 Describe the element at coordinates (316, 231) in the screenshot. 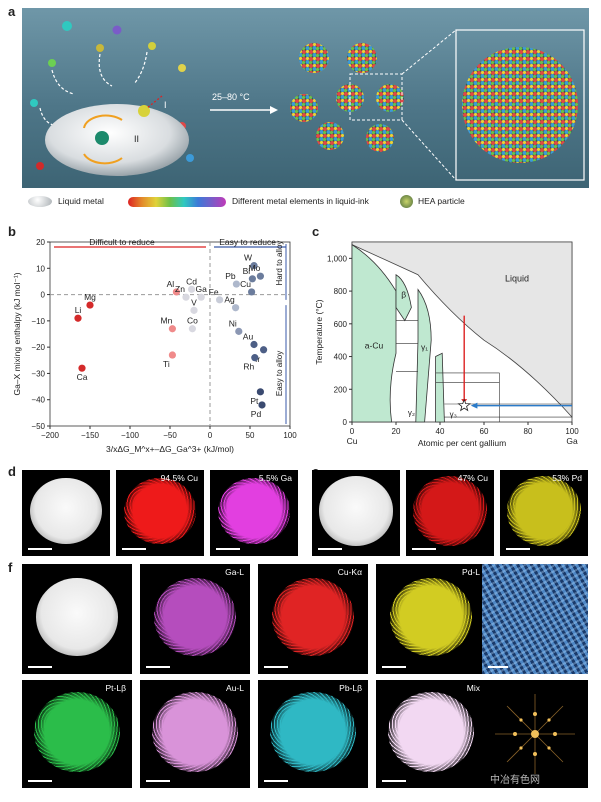

I see `panel-label-c: c` at that location.